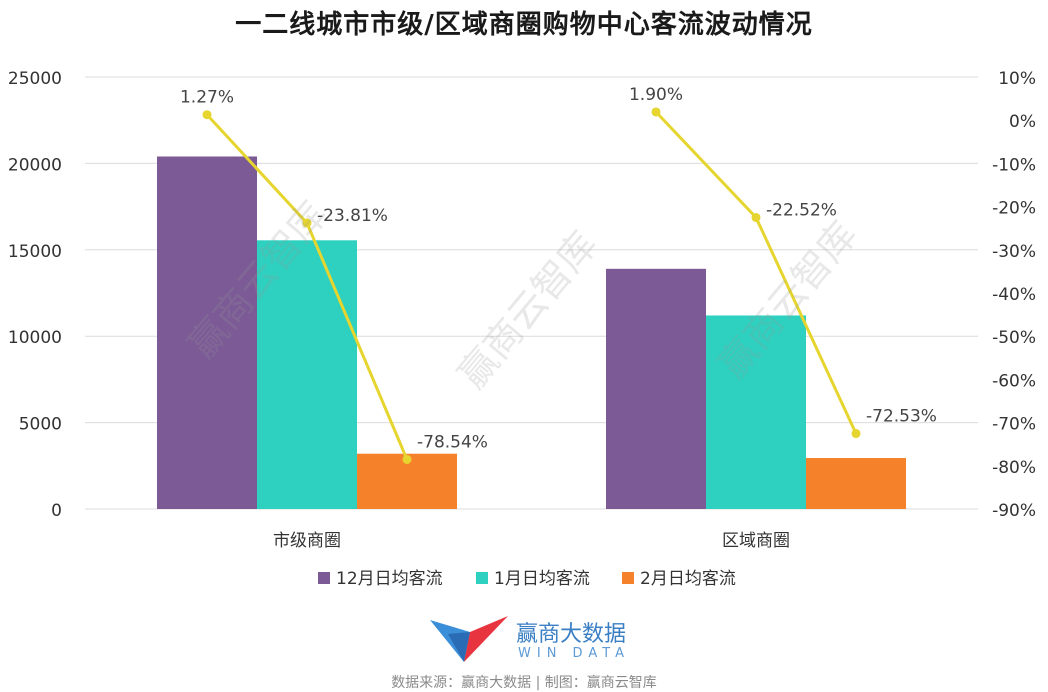 The height and width of the screenshot is (692, 1048). Describe the element at coordinates (1014, 511) in the screenshot. I see `y2-tick-label: -90%` at that location.